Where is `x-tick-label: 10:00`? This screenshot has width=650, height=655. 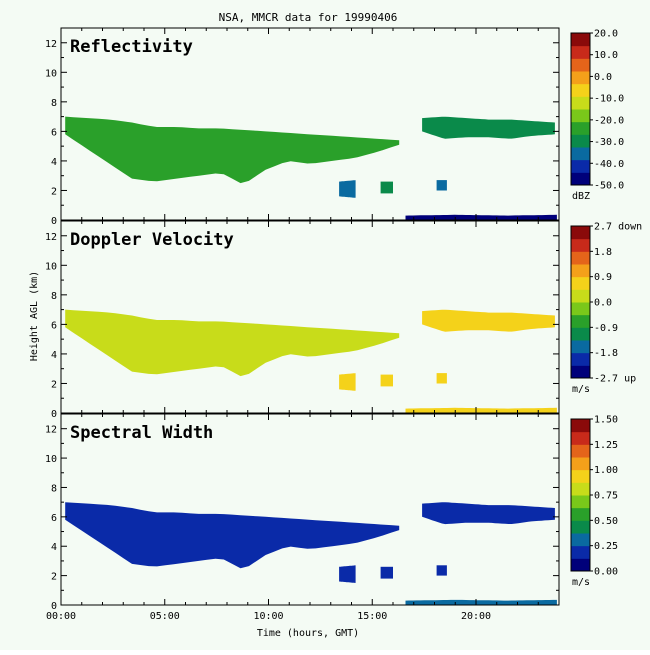
x-tick-label: 10:00 is located at coordinates (268, 616).